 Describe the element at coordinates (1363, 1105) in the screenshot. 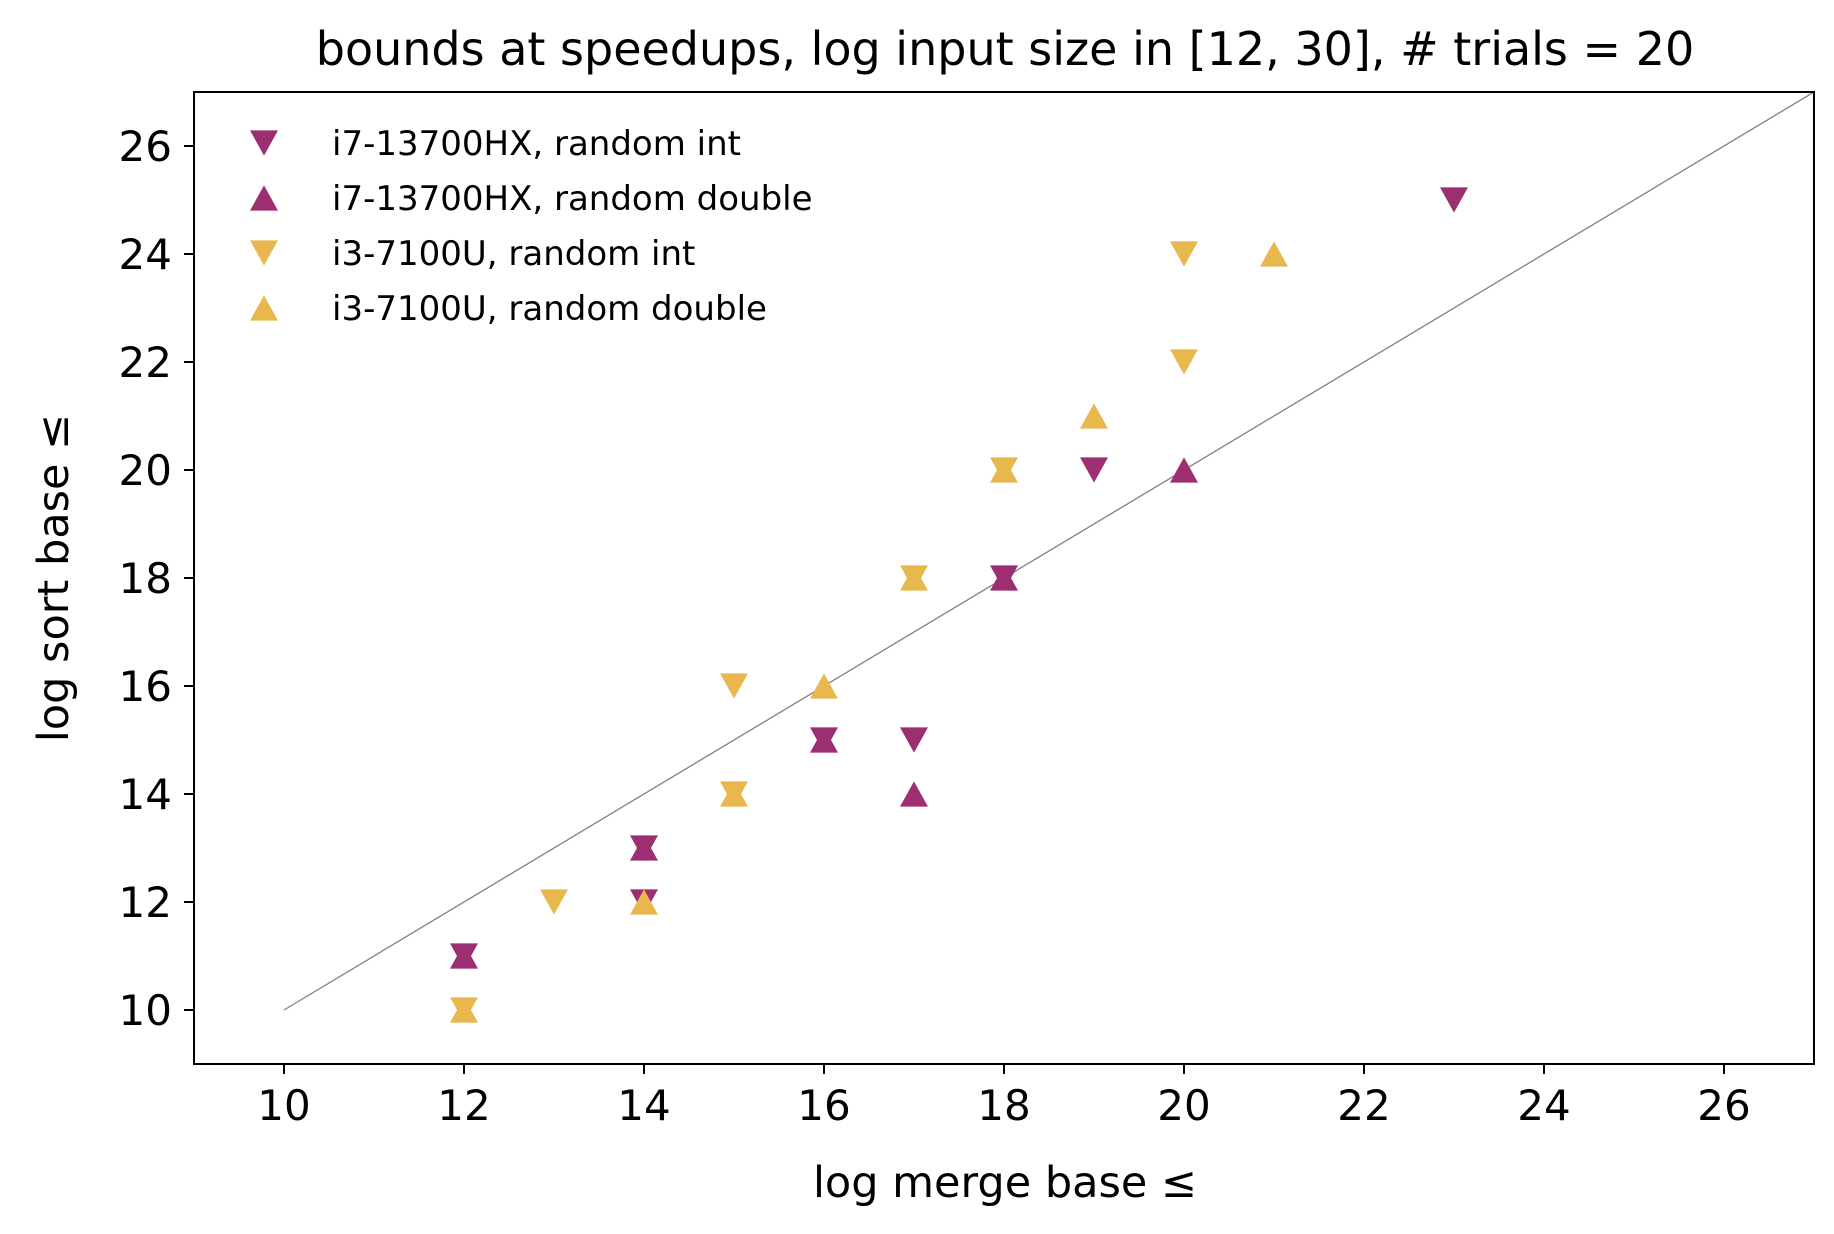

I see `x-tick-label: 22` at that location.